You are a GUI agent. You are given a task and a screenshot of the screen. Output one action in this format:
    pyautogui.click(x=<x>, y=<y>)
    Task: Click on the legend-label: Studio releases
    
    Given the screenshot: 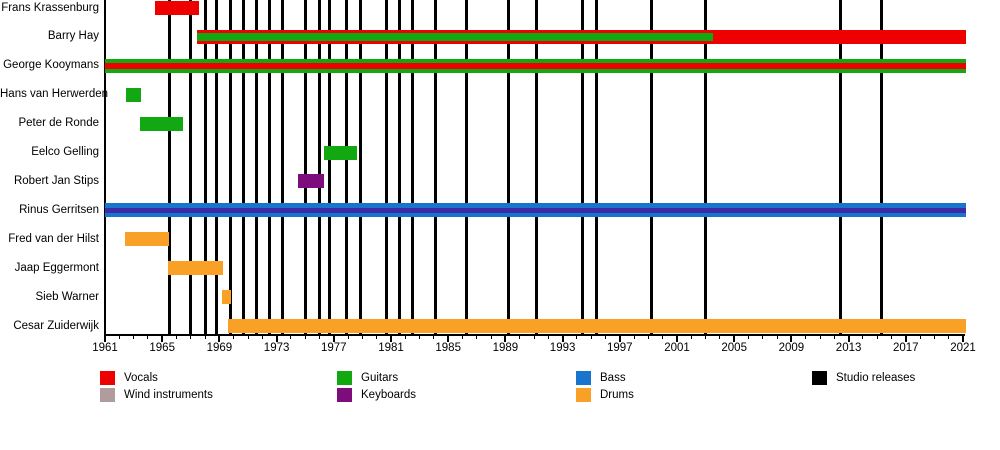 What is the action you would take?
    pyautogui.click(x=876, y=378)
    